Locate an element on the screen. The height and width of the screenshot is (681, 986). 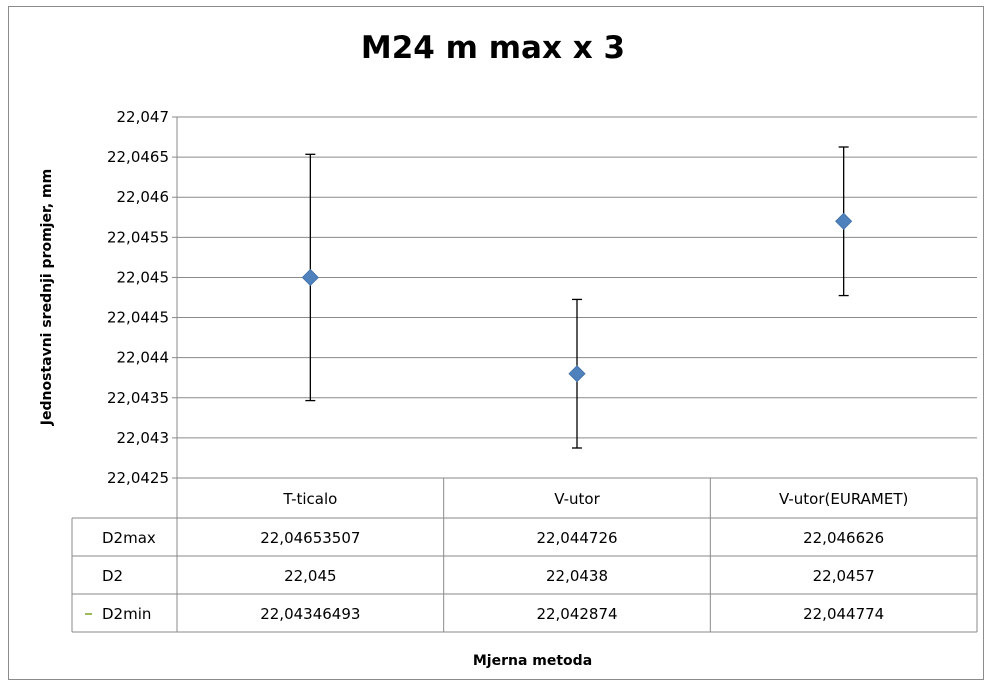
x-category-label: T-ticalo is located at coordinates (309, 499).